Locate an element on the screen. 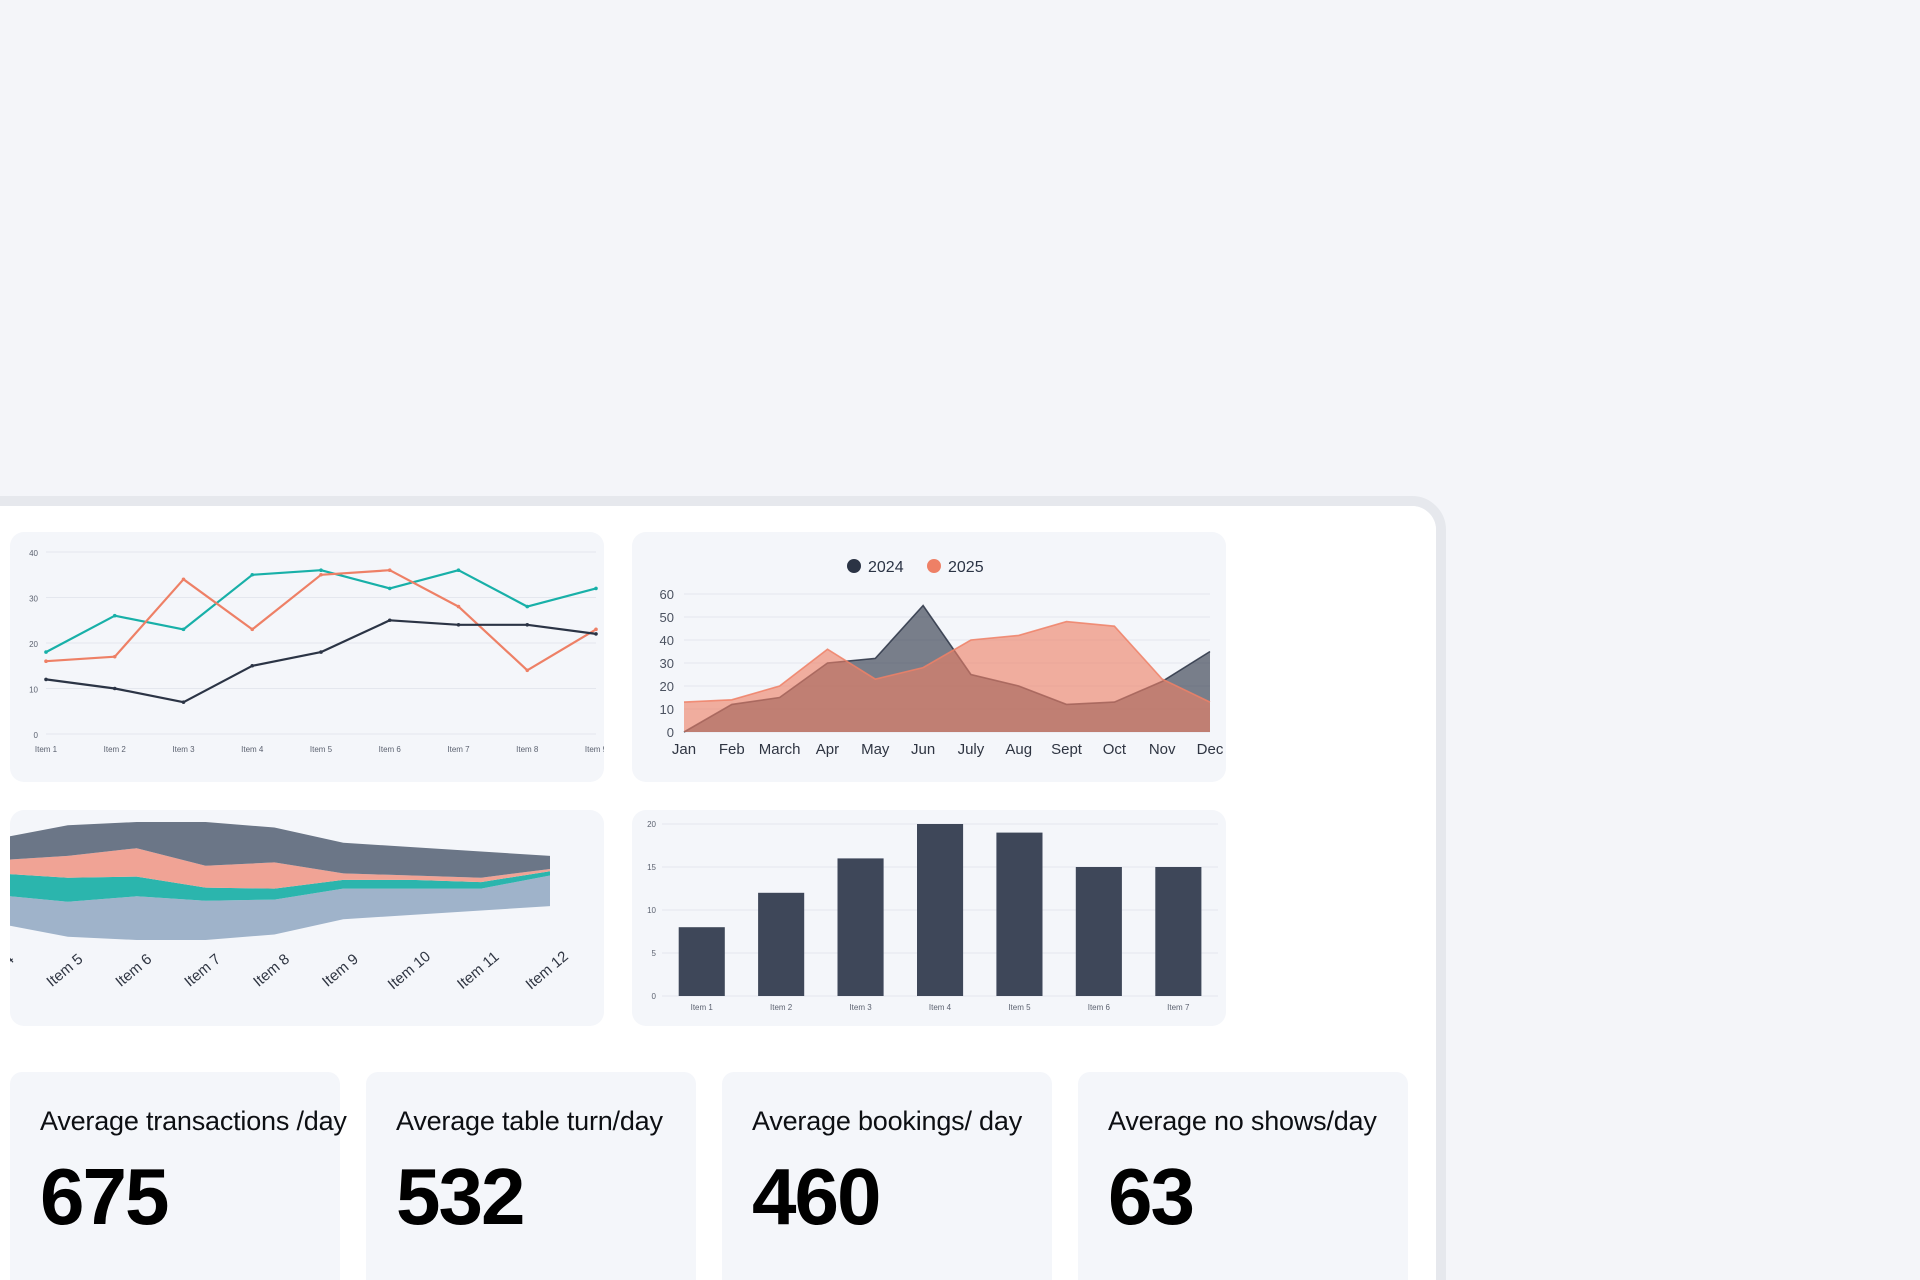 The image size is (1920, 1280). kpi-card-table-turn: Average table turn/day 532 is located at coordinates (531, 1176).